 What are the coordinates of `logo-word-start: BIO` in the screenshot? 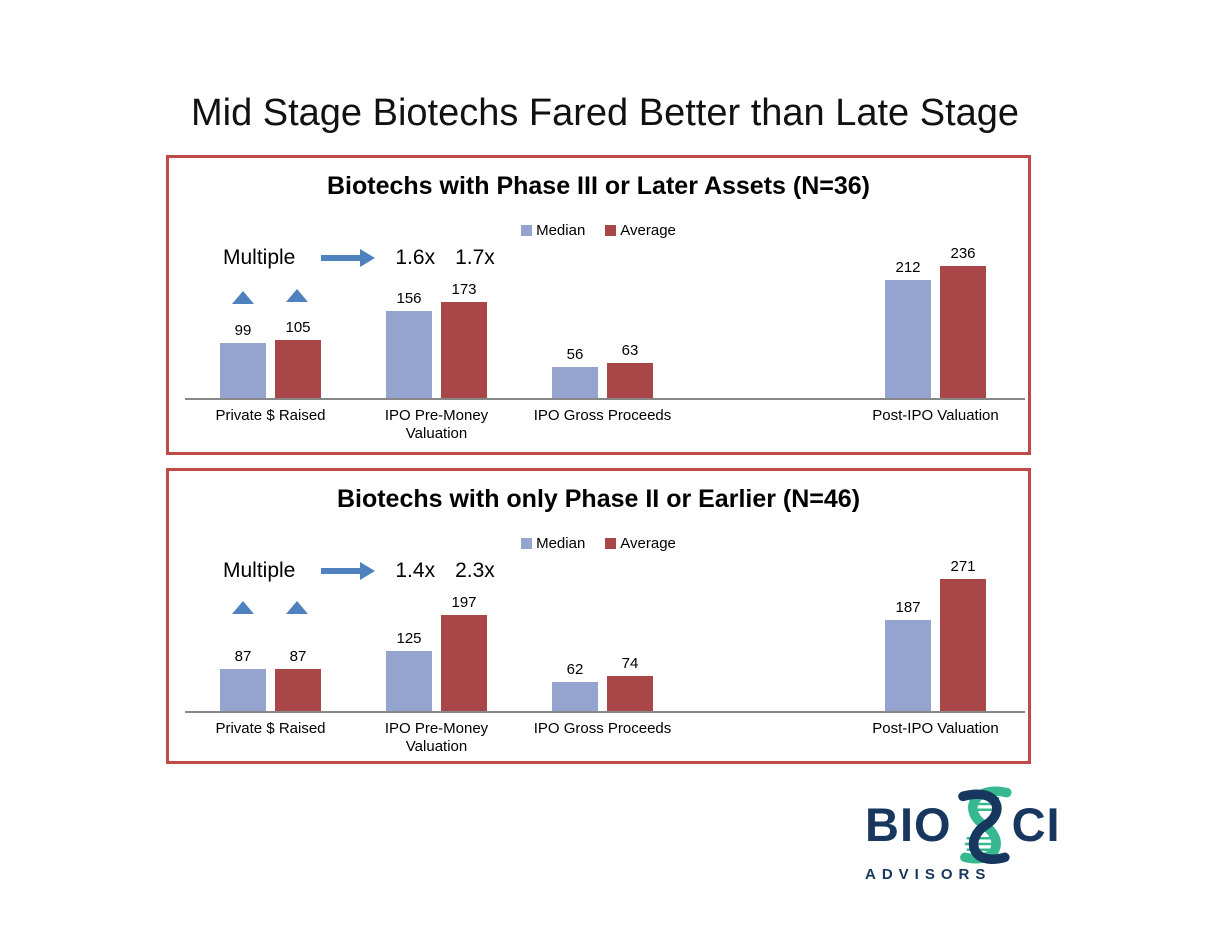 It's located at (908, 824).